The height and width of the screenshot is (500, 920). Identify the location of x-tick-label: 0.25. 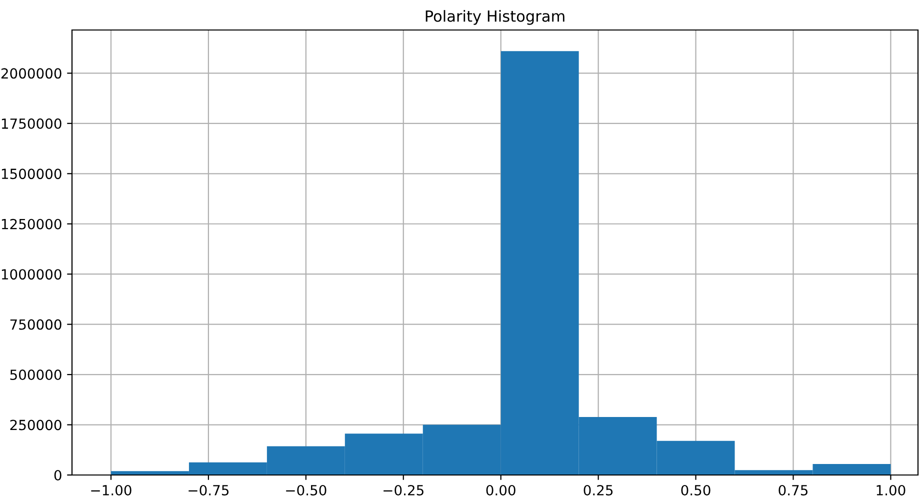
(598, 490).